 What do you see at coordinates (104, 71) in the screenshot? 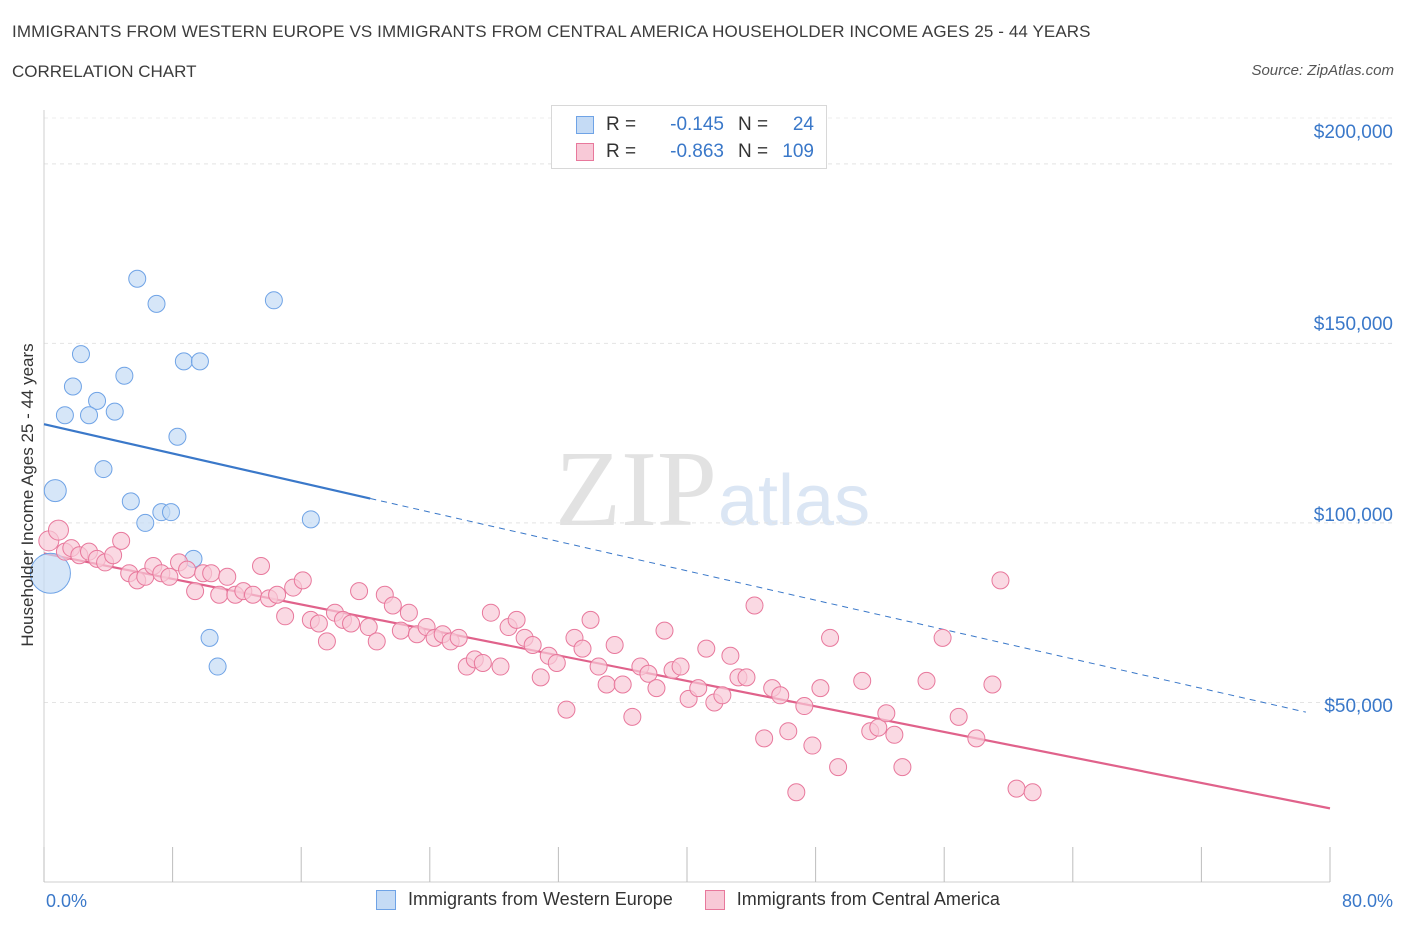
I see `chart-subtitle: CORRELATION CHART` at bounding box center [104, 71].